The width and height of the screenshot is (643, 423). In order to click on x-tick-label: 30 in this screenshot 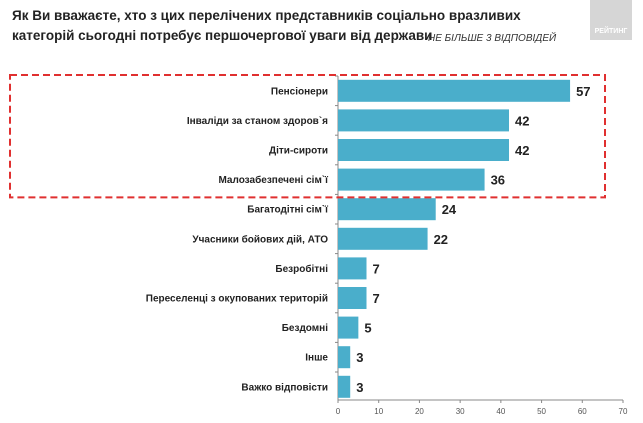, I will do `click(460, 411)`.